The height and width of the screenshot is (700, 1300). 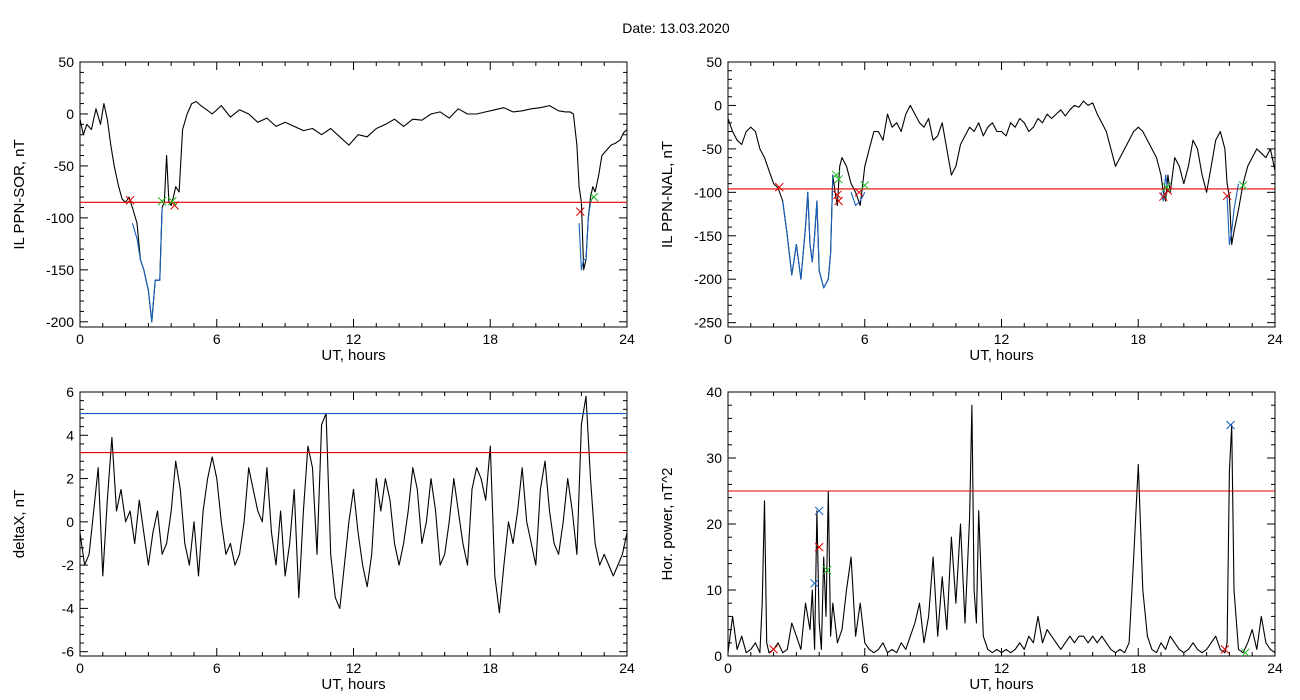 What do you see at coordinates (19, 524) in the screenshot?
I see `y-axis-label: deltaX, nT` at bounding box center [19, 524].